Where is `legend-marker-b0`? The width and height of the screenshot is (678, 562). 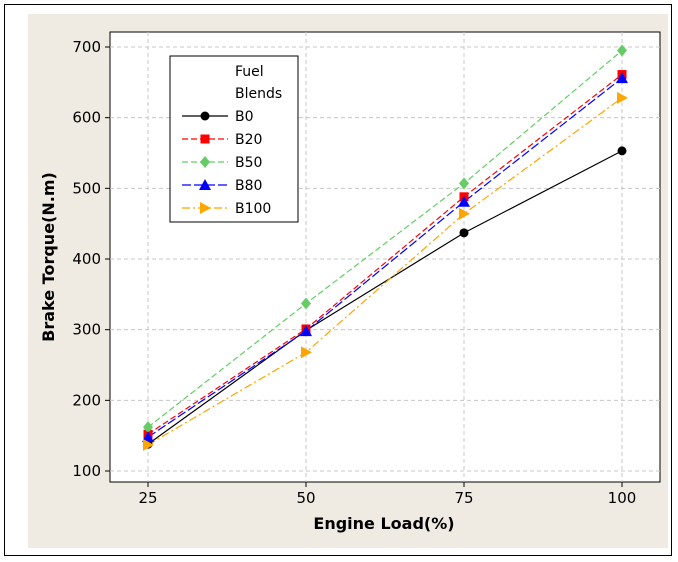
legend-marker-b0 is located at coordinates (205, 116).